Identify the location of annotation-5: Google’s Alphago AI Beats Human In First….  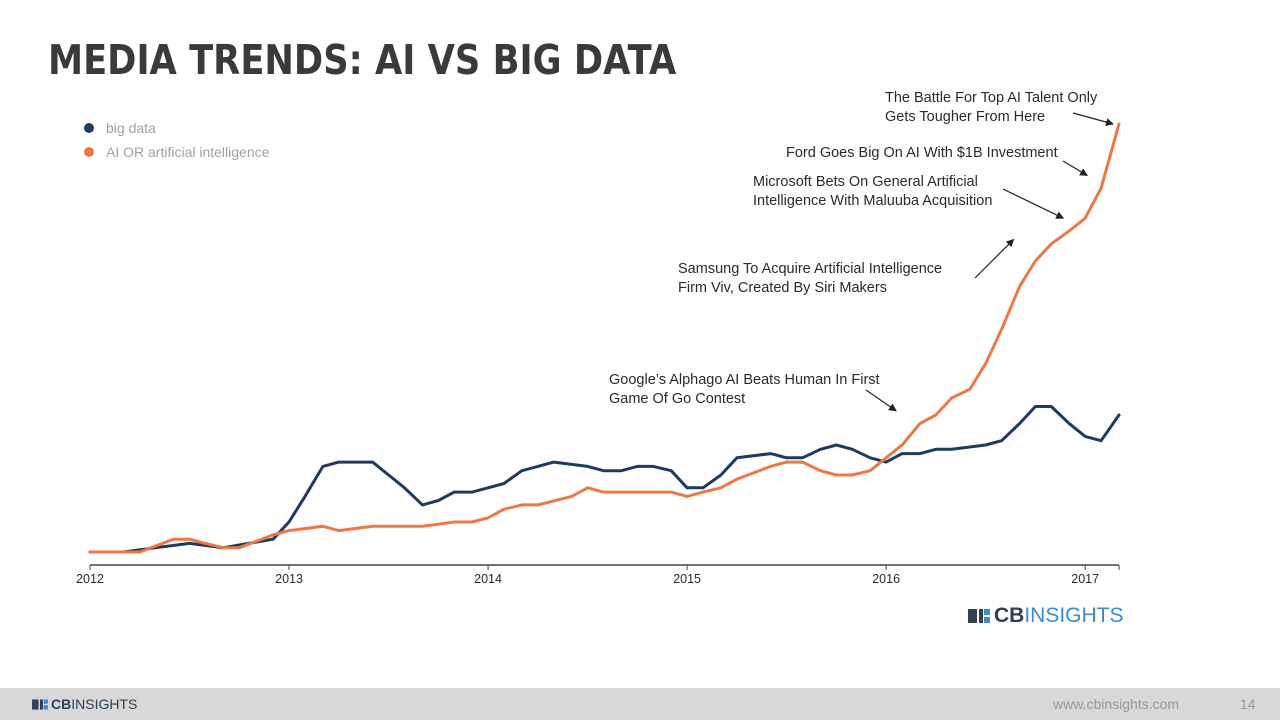
(753, 392).